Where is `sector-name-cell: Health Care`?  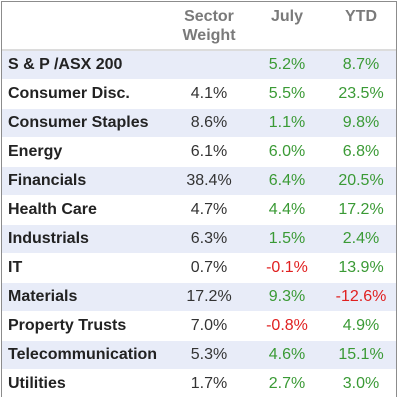
sector-name-cell: Health Care is located at coordinates (86, 210).